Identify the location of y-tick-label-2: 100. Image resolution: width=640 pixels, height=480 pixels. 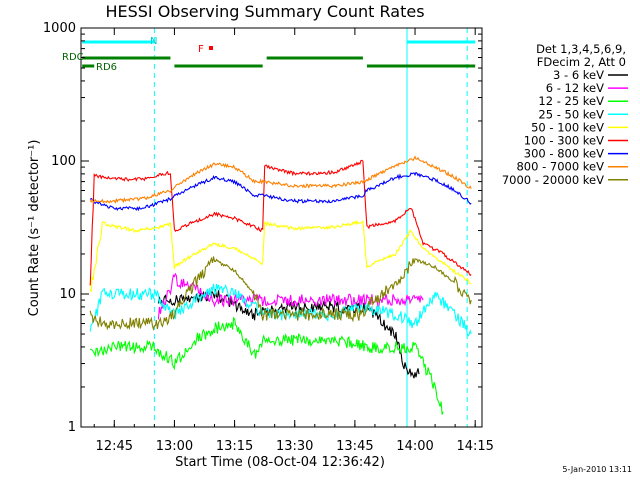
(63, 161).